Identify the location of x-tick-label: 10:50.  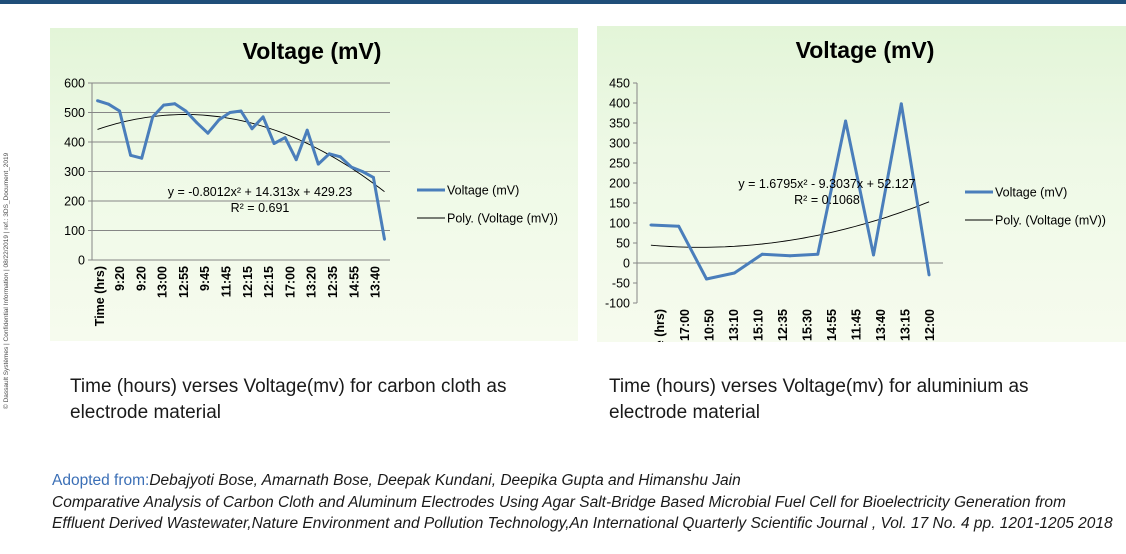
(710, 325).